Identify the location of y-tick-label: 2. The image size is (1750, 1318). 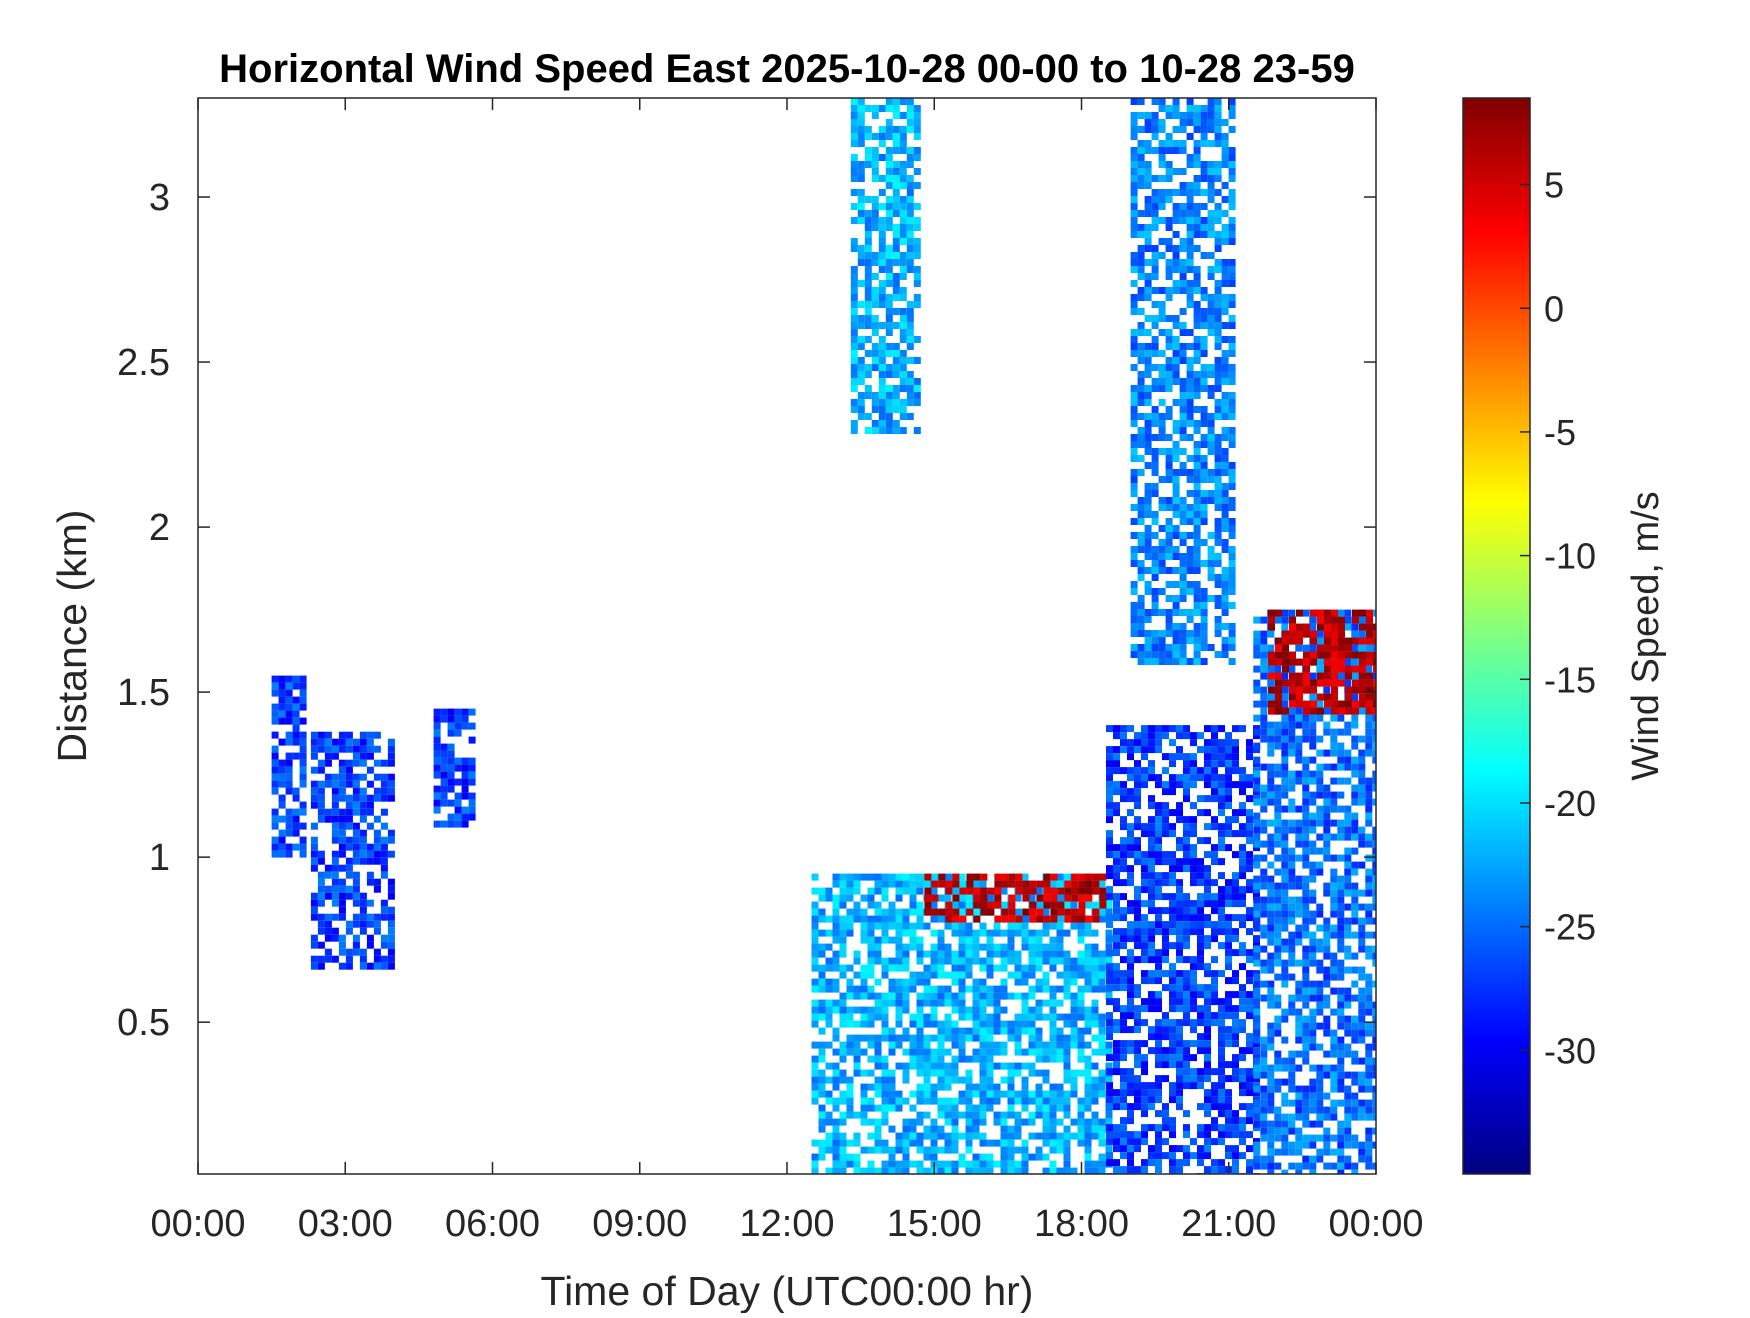
(159, 528).